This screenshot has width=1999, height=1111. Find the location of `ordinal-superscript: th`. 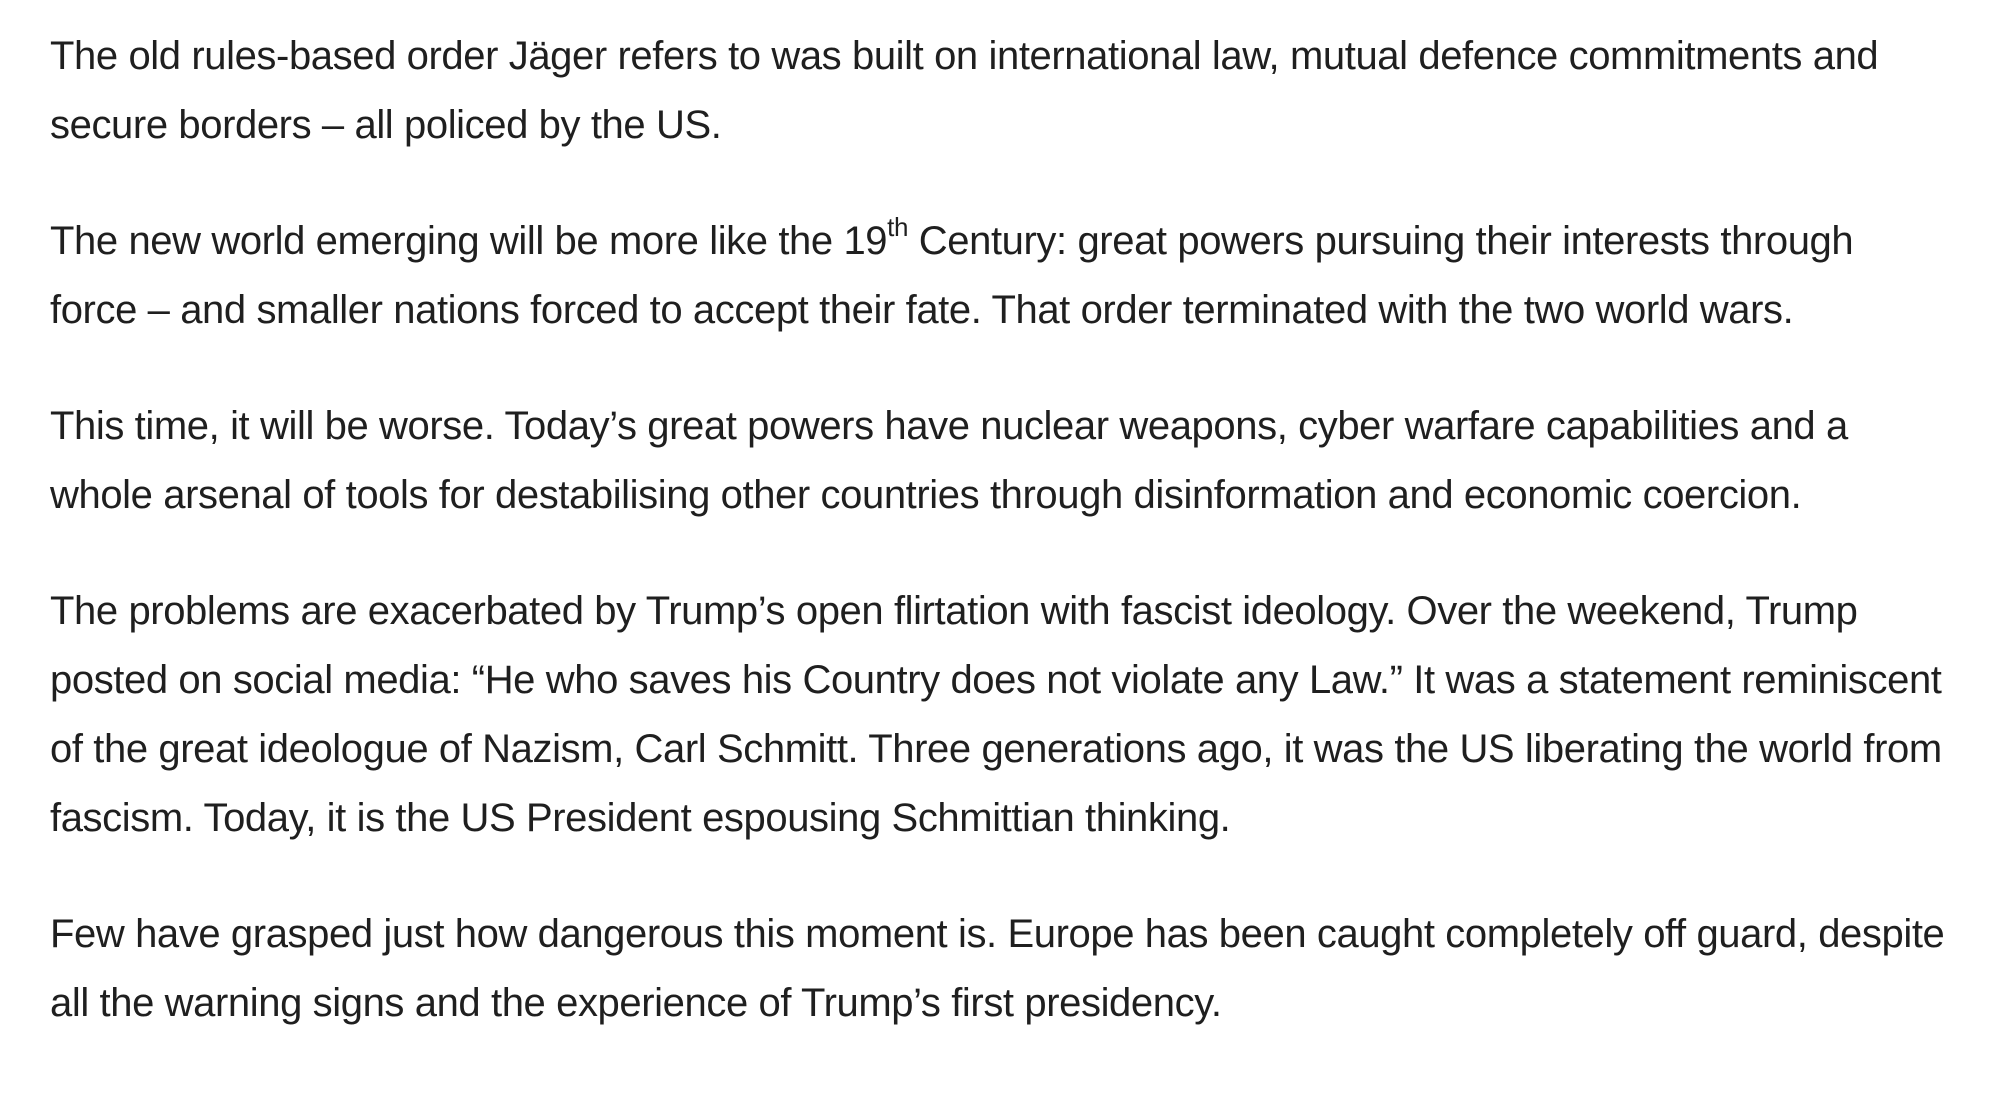

ordinal-superscript: th is located at coordinates (897, 227).